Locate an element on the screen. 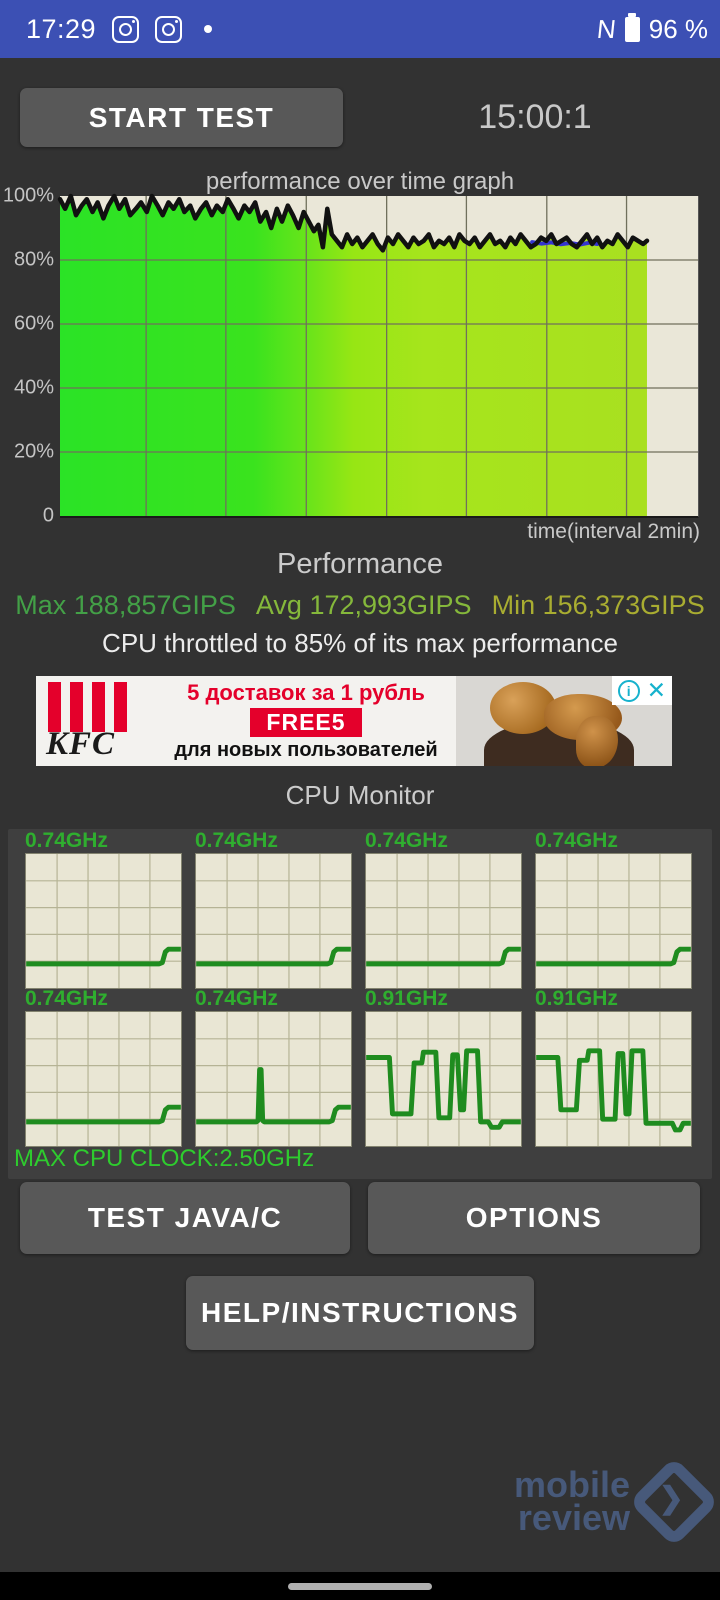  y-axis-tick: 0 is located at coordinates (48, 515).